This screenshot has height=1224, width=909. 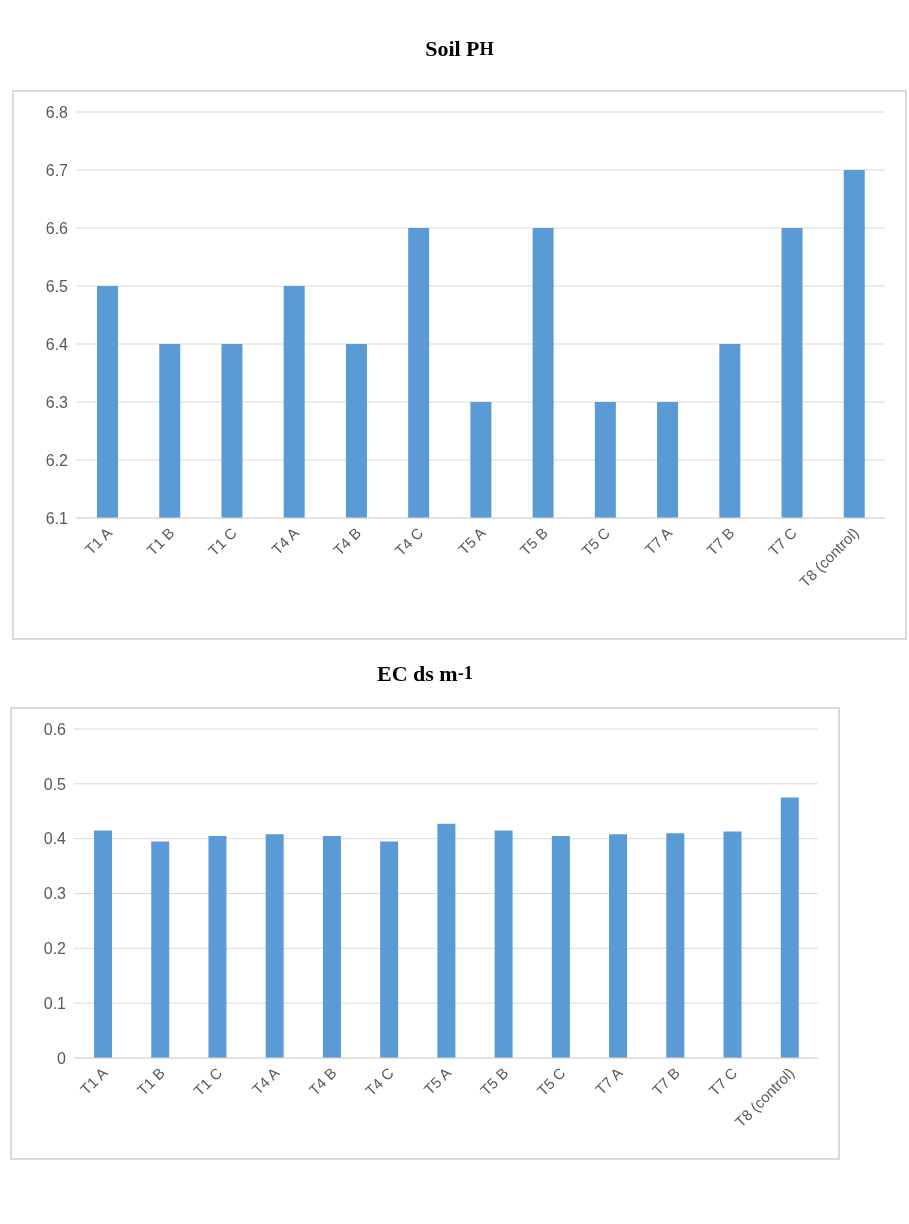 What do you see at coordinates (57, 112) in the screenshot?
I see `y-tick-label: 6.8` at bounding box center [57, 112].